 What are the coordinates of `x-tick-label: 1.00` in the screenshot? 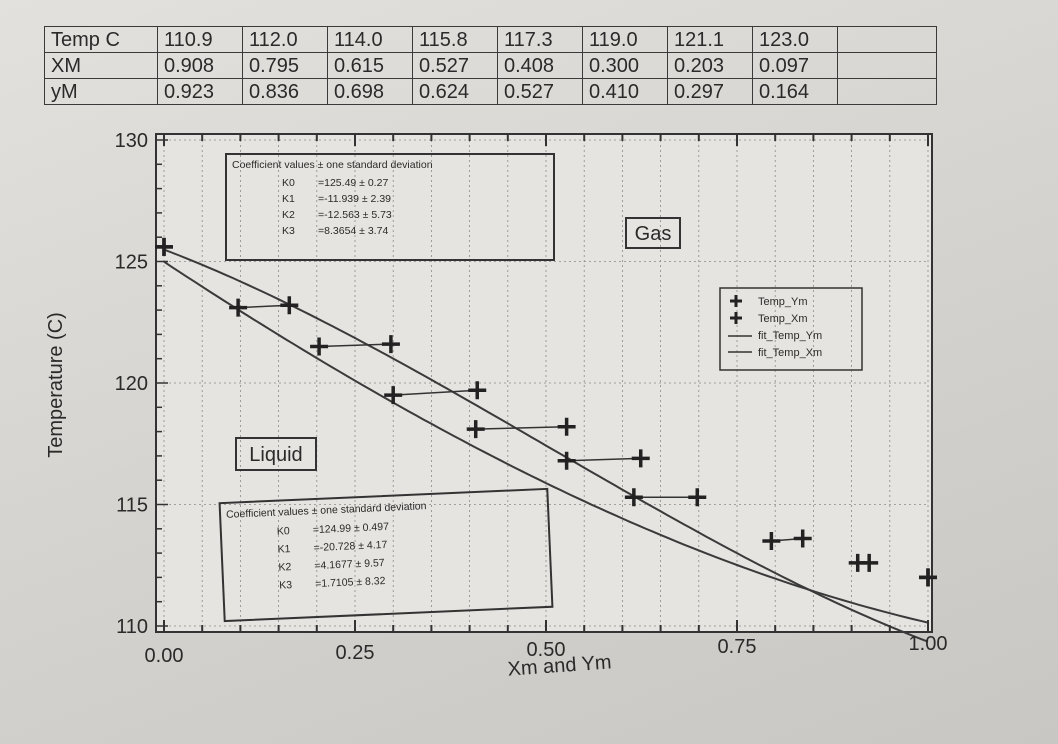 It's located at (928, 644).